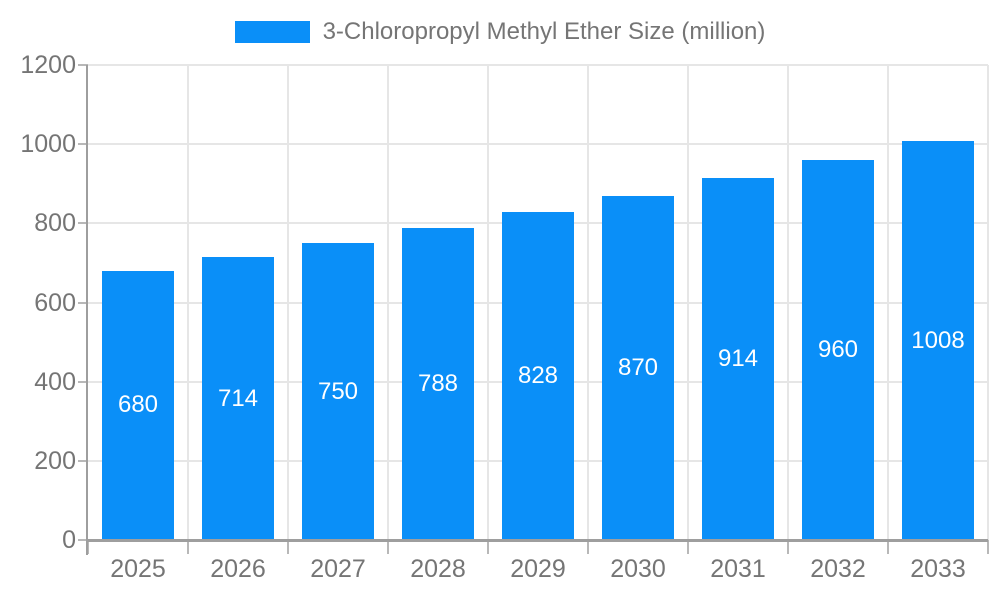 The width and height of the screenshot is (1000, 600). Describe the element at coordinates (48, 65) in the screenshot. I see `y-tick-label: 1200` at that location.